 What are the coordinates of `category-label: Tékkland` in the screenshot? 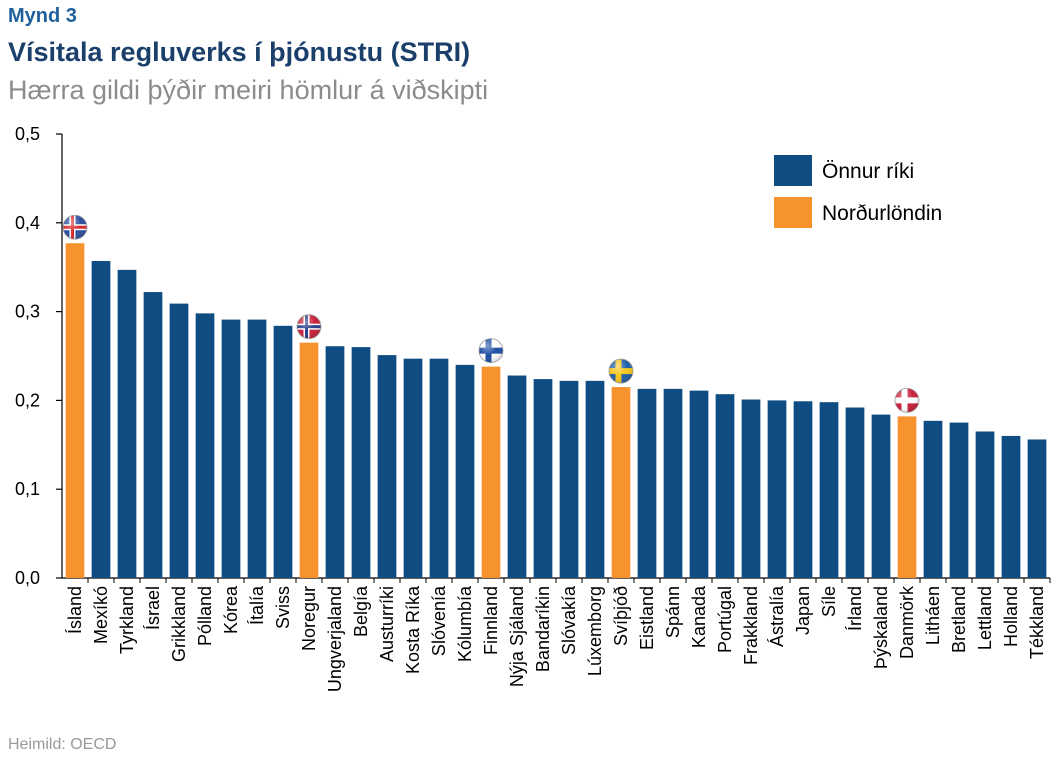 It's located at (1037, 622).